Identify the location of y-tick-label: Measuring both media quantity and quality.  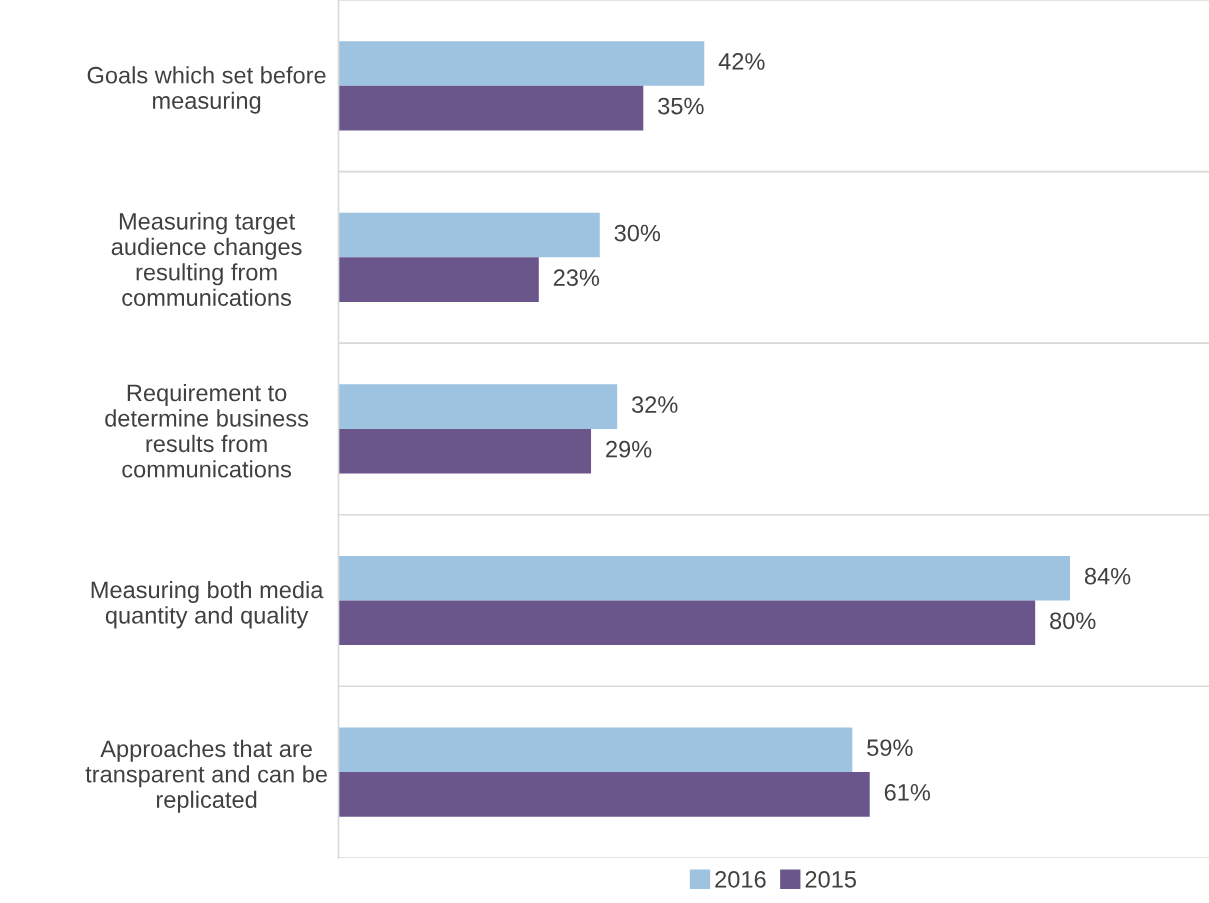
(207, 604).